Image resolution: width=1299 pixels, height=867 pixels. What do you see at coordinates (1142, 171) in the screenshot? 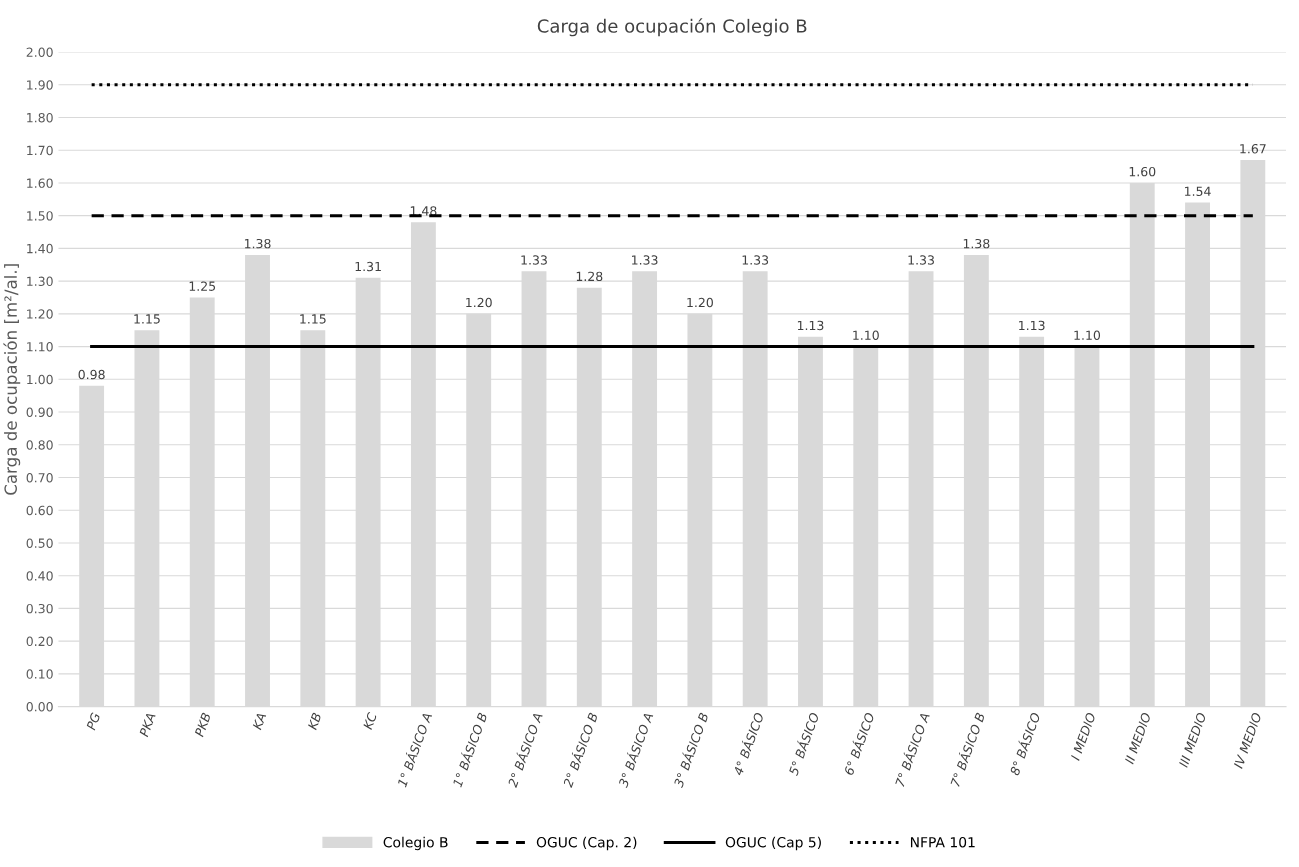
I see `data-label: 1.60` at bounding box center [1142, 171].